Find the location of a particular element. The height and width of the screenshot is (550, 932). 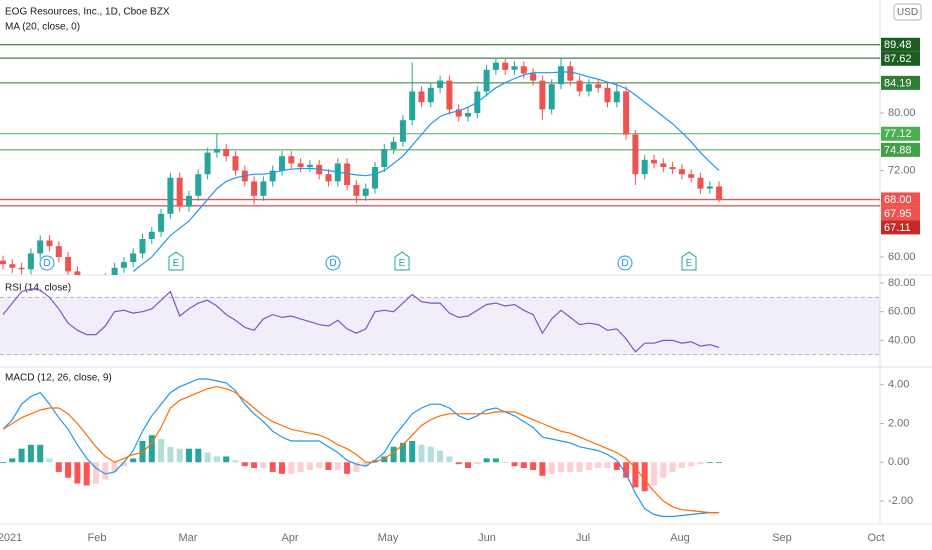

level-label: 89.48 is located at coordinates (898, 45).